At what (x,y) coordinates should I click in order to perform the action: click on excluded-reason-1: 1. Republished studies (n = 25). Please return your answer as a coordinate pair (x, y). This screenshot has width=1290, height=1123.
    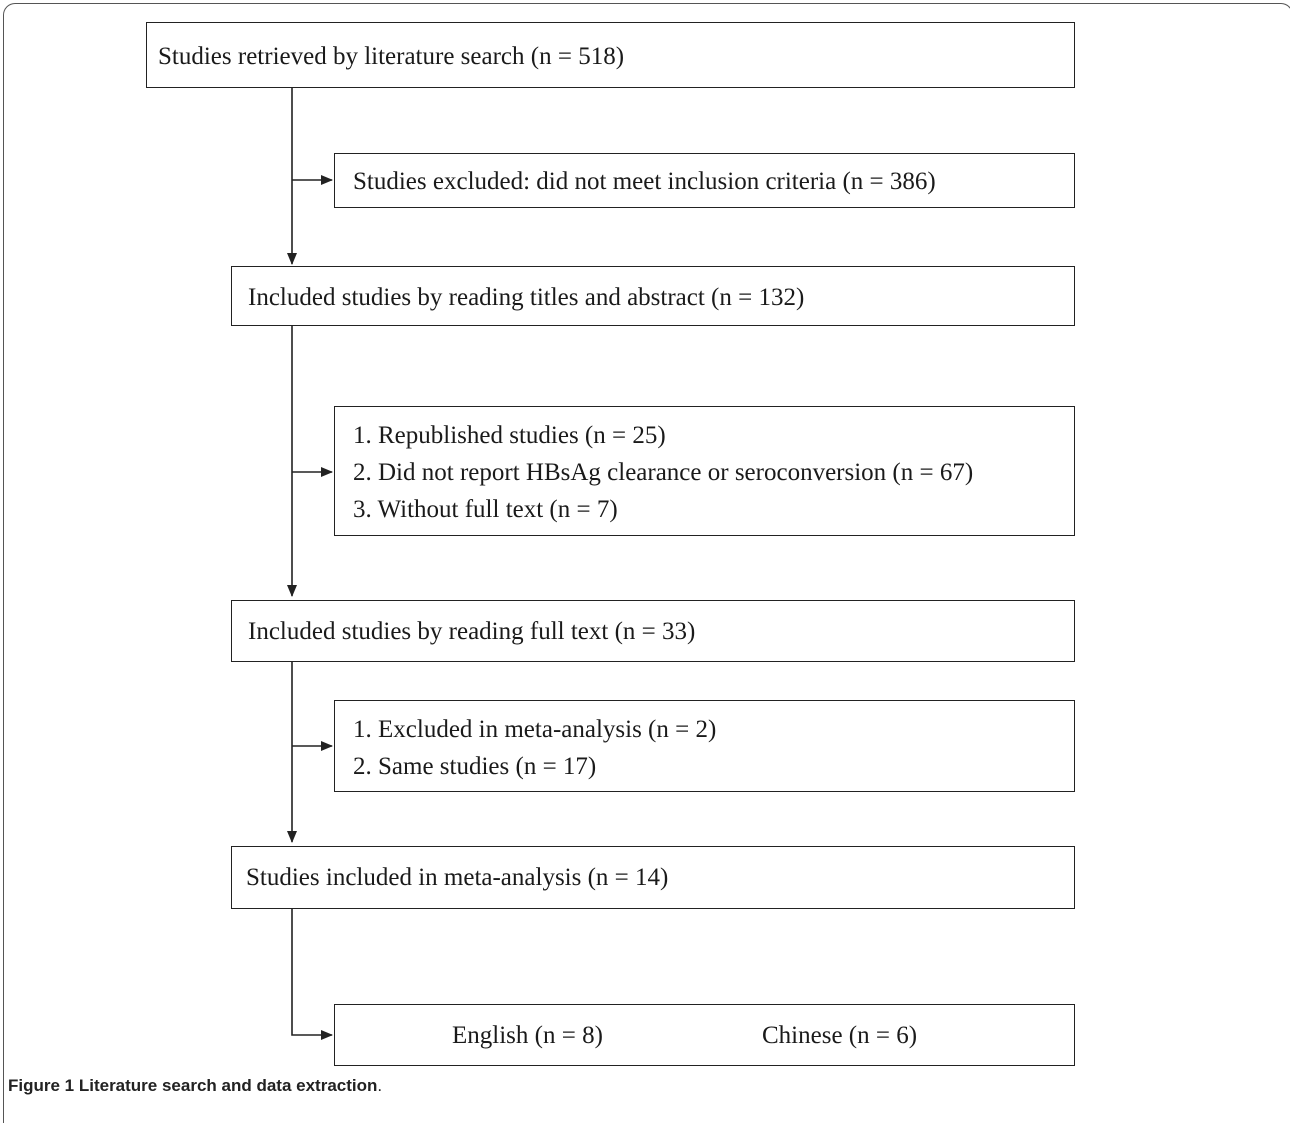
    Looking at the image, I should click on (509, 435).